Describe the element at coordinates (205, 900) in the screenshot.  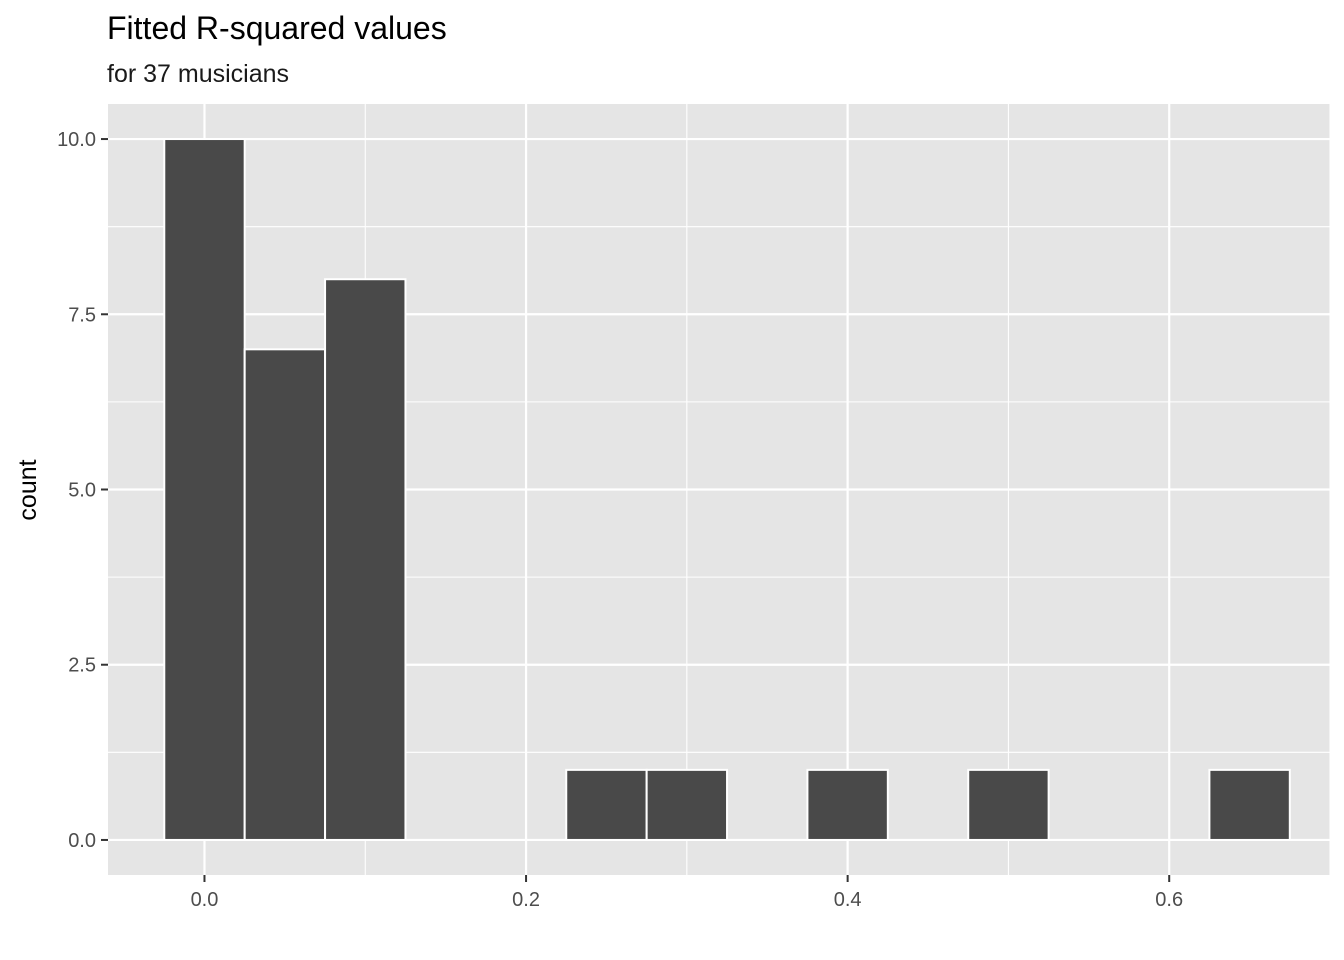
I see `x-tick-label: 0.0` at that location.